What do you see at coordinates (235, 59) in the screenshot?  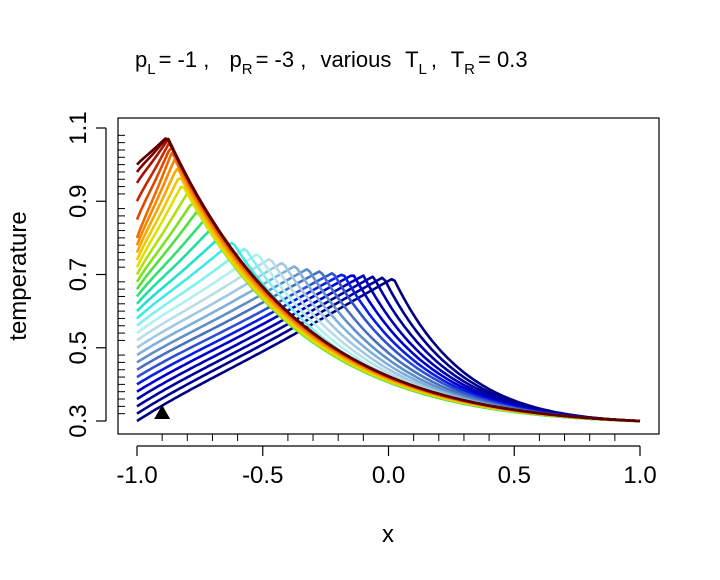 I see `title-p-right-symbol: p` at bounding box center [235, 59].